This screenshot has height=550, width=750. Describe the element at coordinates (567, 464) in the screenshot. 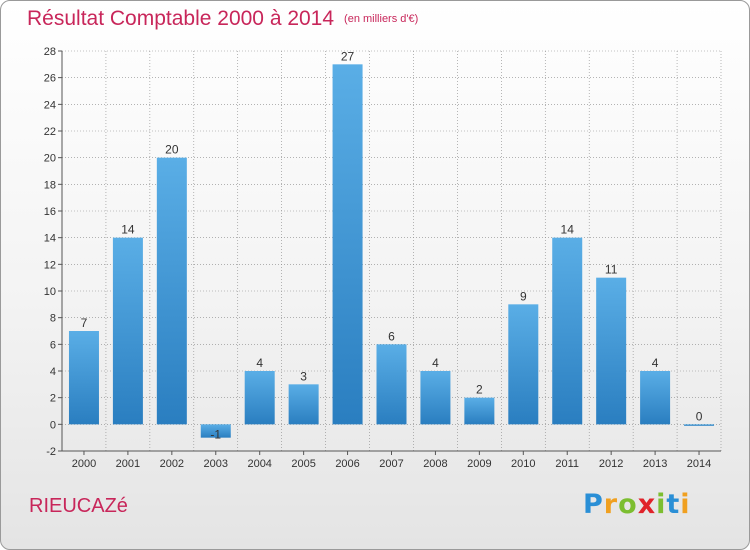

I see `x-tick-label: 2011` at that location.